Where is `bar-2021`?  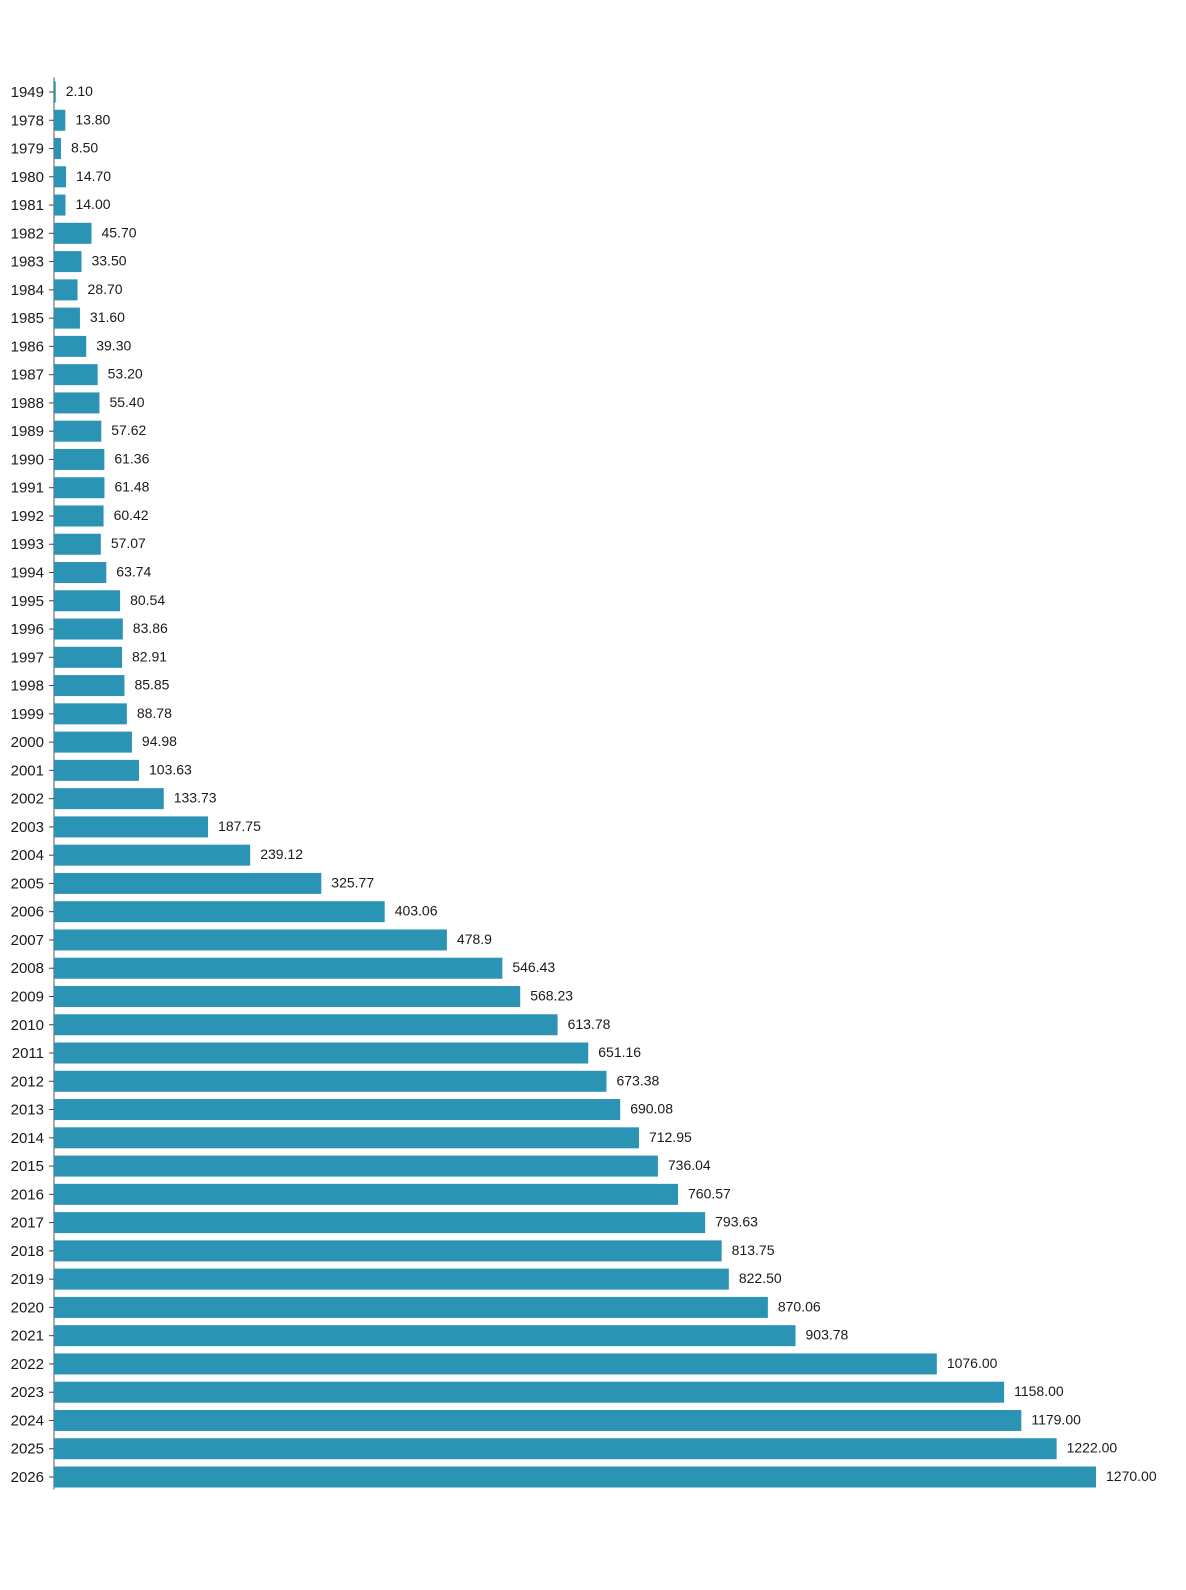 bar-2021 is located at coordinates (425, 1336).